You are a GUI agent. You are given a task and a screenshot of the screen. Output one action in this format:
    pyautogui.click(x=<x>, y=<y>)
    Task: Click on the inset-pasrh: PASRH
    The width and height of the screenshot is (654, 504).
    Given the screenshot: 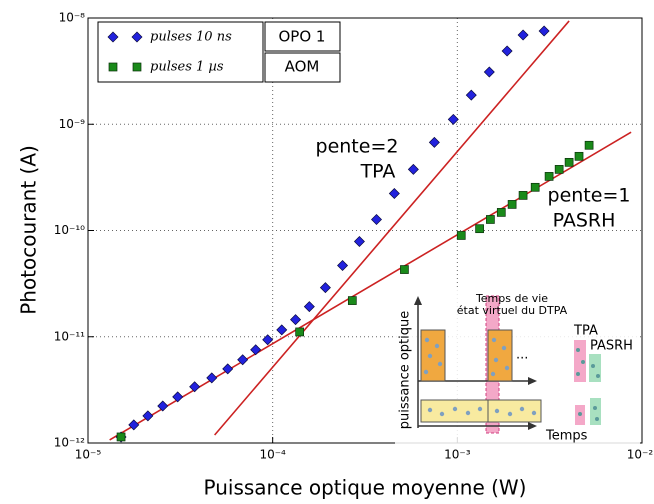 What is the action you would take?
    pyautogui.click(x=611, y=346)
    